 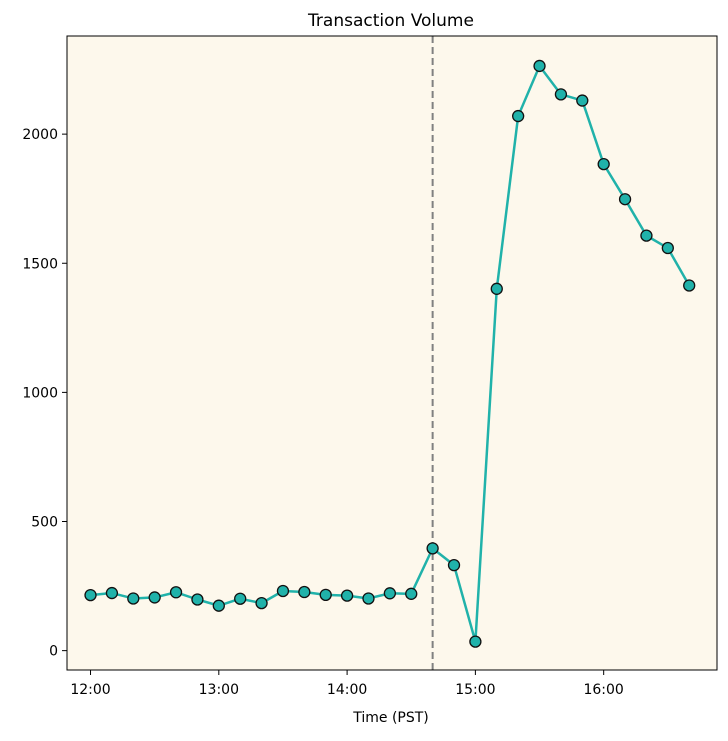 What do you see at coordinates (390, 718) in the screenshot?
I see `x-axis-label: Time (PST)` at bounding box center [390, 718].